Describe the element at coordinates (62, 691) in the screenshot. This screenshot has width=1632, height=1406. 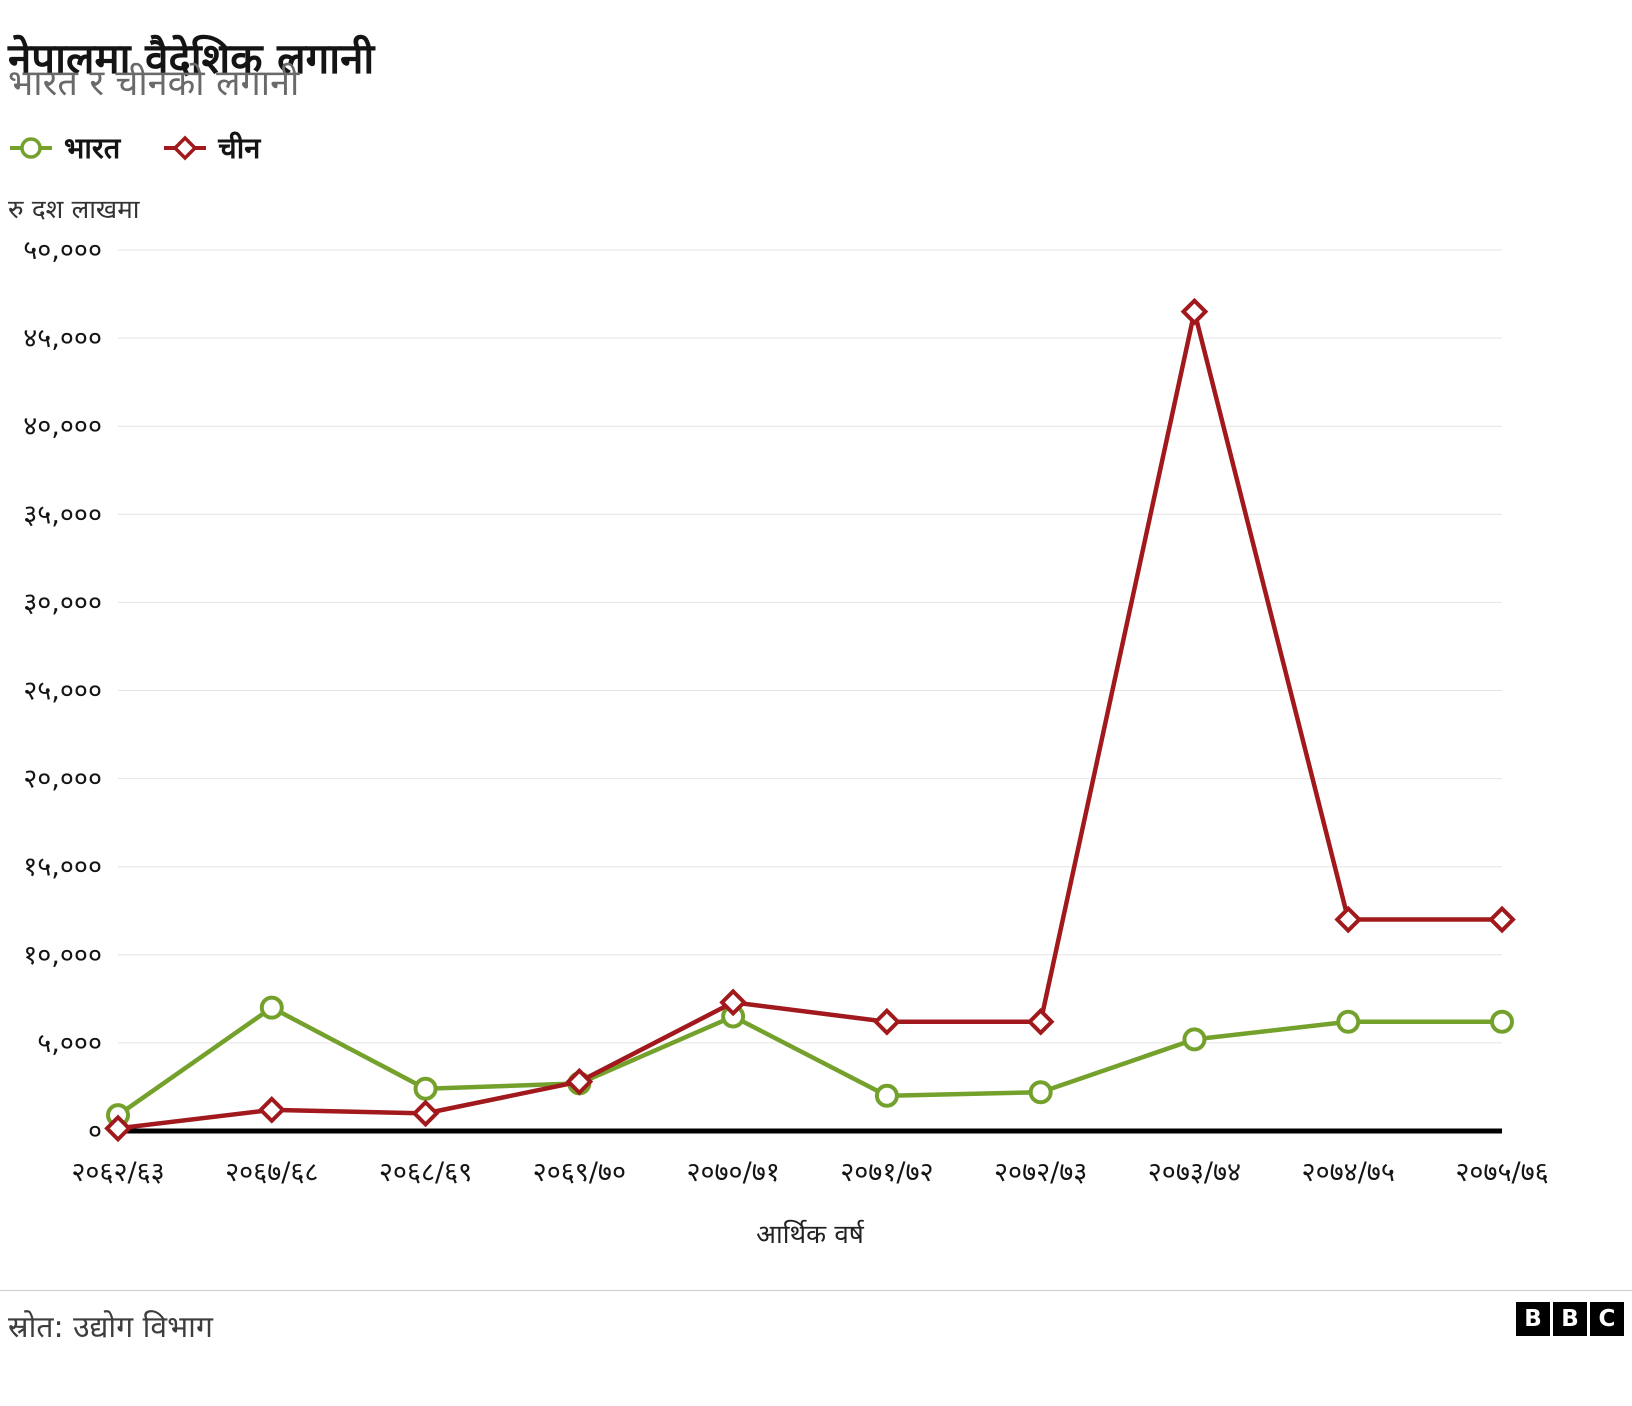
I see `y-tick-label: २५,०००` at that location.